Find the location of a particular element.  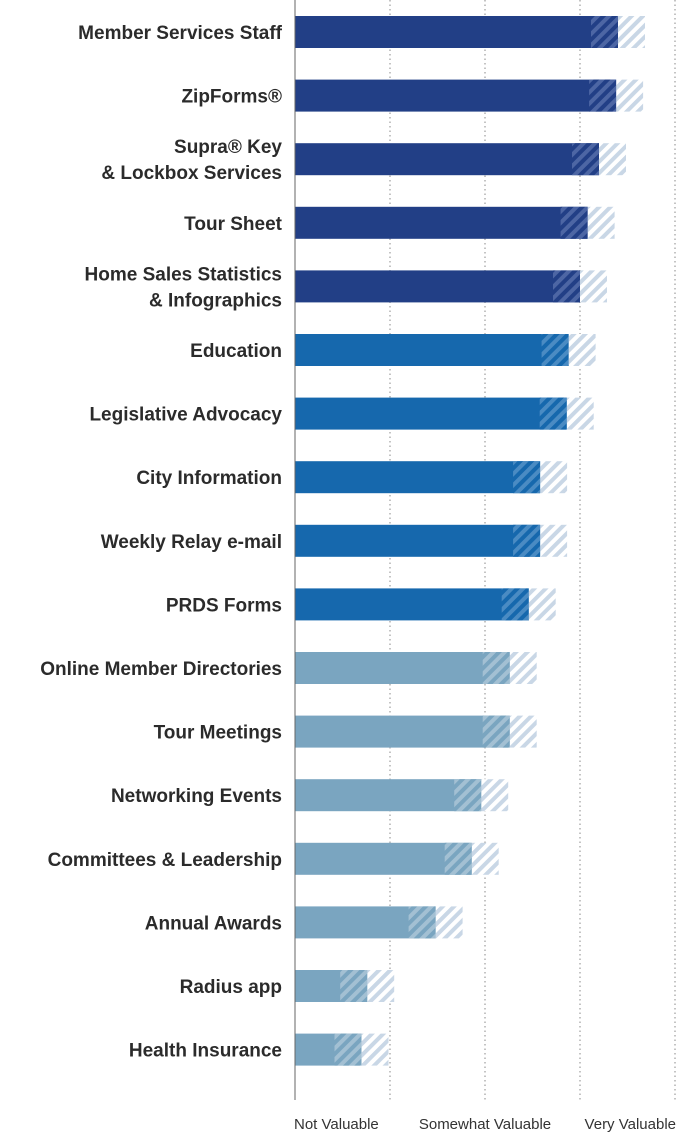

category-label-line: Home Sales Statistics is located at coordinates (183, 274).